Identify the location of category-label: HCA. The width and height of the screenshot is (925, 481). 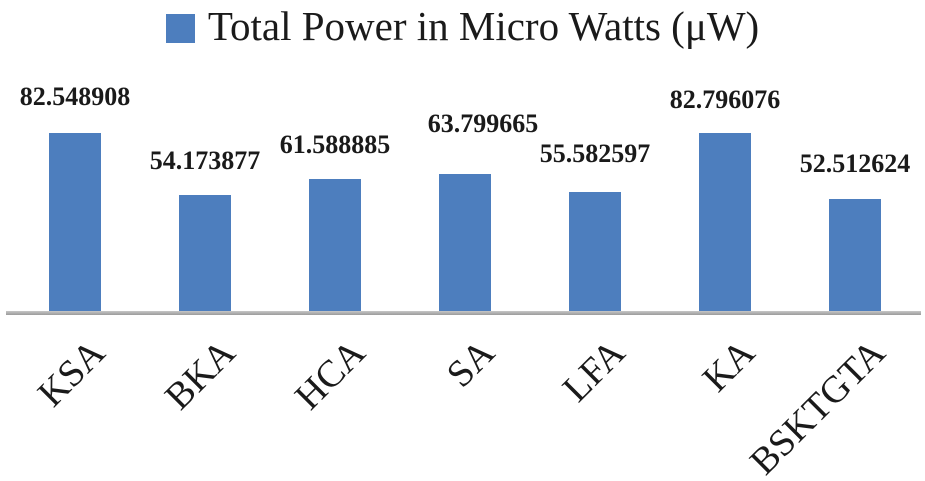
(330, 375).